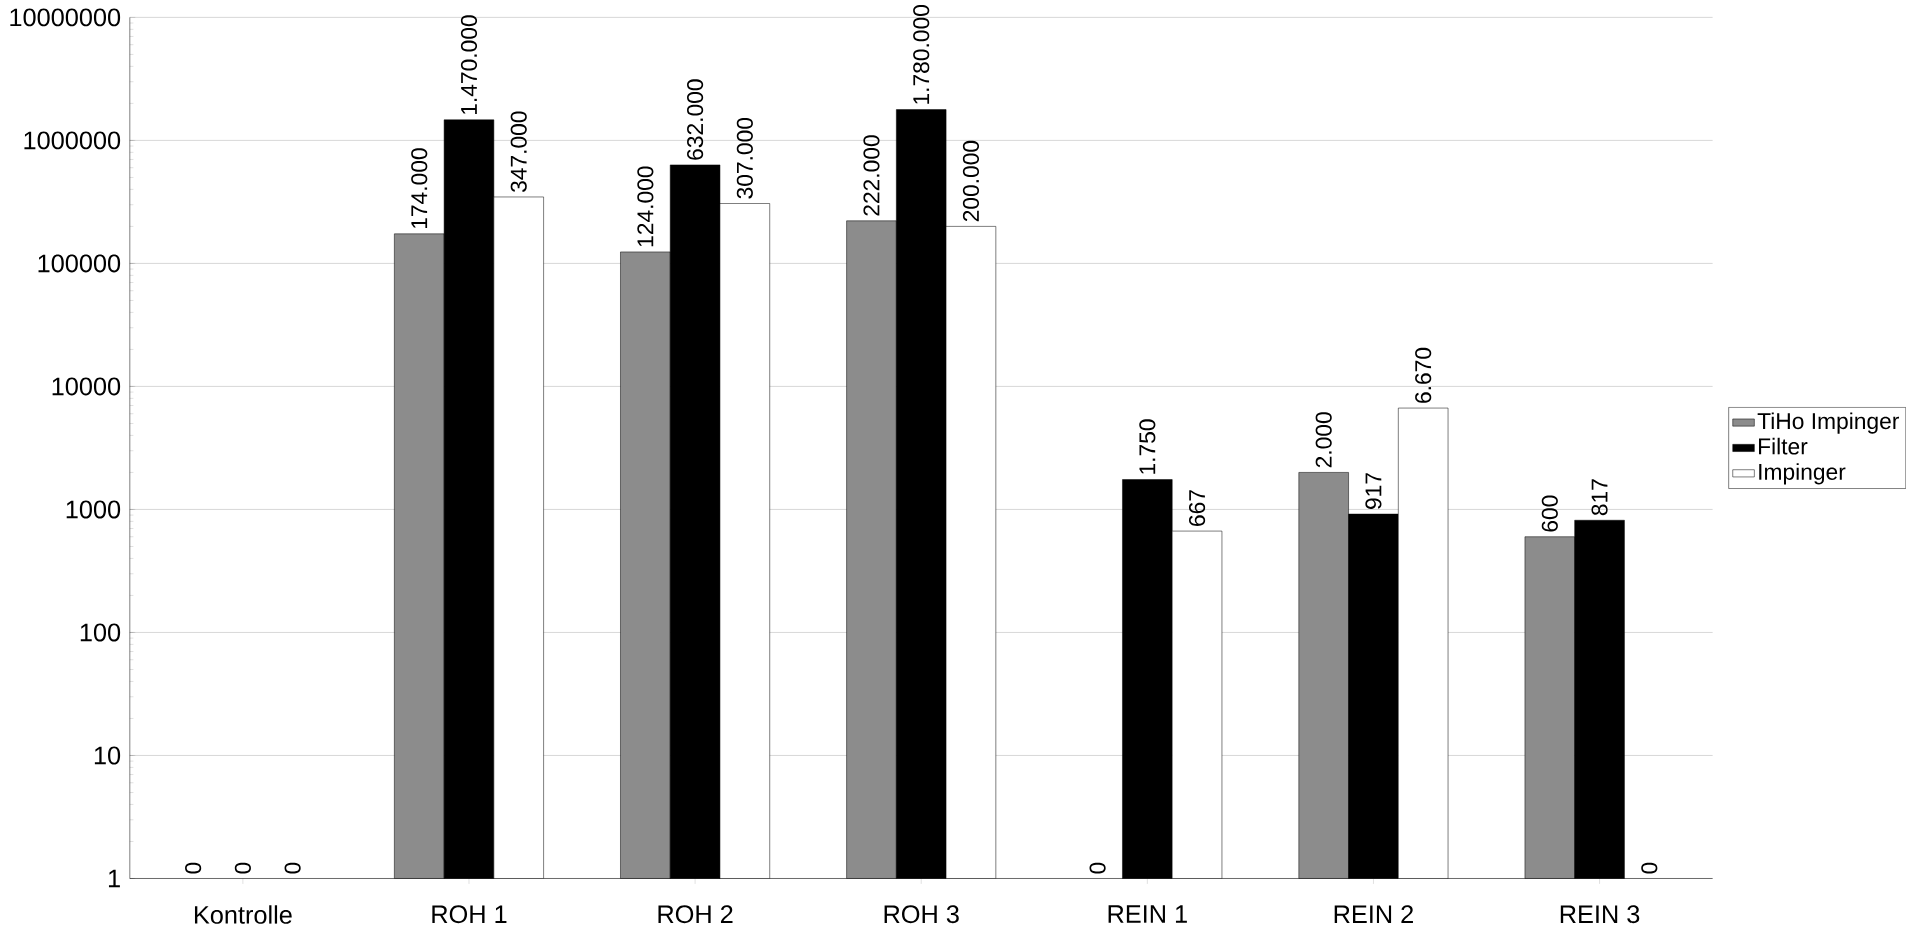  What do you see at coordinates (1197, 508) in the screenshot?
I see `data-label: 667` at bounding box center [1197, 508].